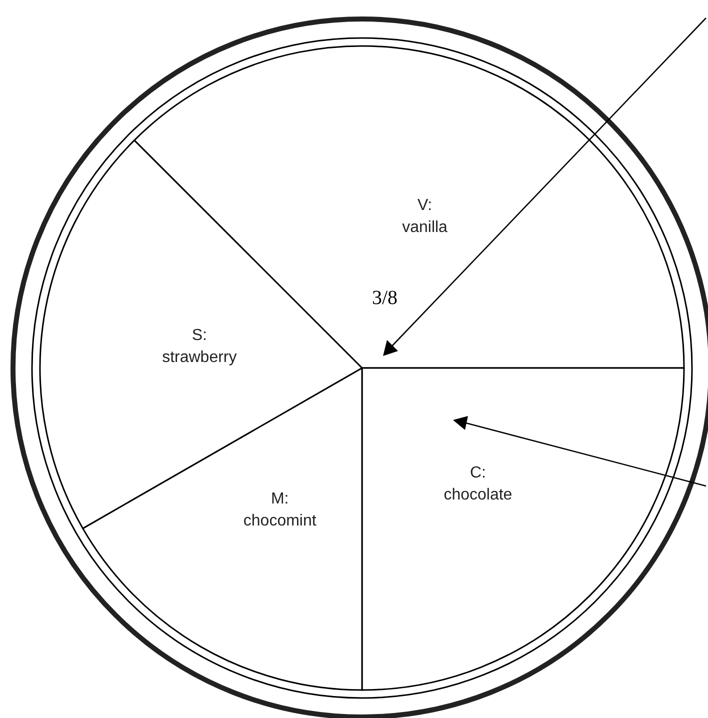 The width and height of the screenshot is (708, 718). Describe the element at coordinates (425, 216) in the screenshot. I see `slice-label: V: vanilla` at that location.